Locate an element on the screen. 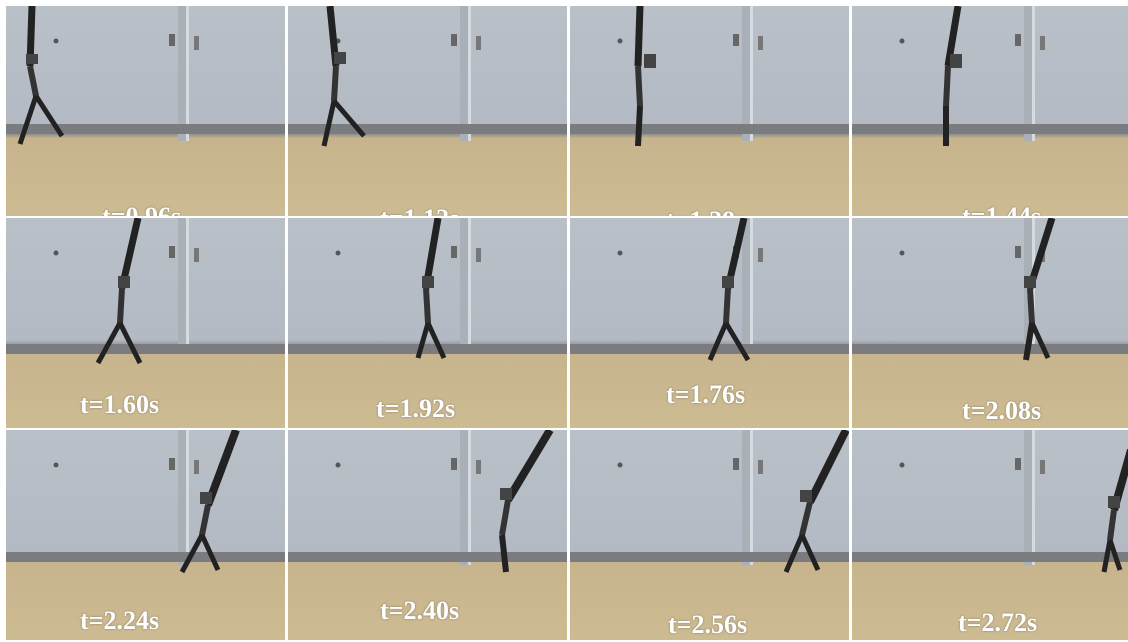 The height and width of the screenshot is (642, 1128). photo-frame: t=1.76s is located at coordinates (709, 323).